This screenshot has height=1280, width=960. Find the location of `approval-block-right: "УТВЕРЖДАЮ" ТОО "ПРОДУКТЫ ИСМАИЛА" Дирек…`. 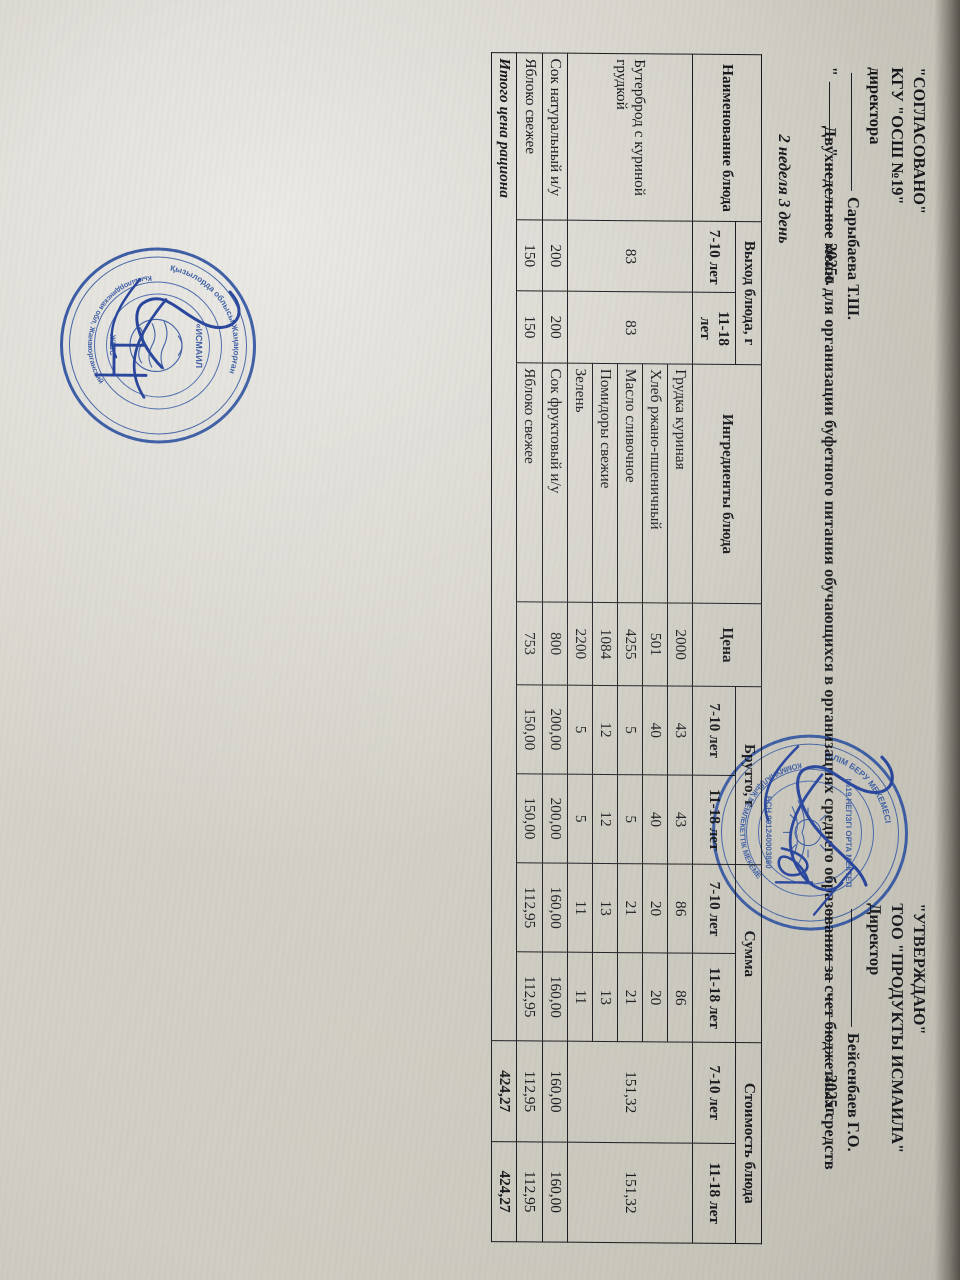

approval-block-right: "УТВЕРЖДАЮ" ТОО "ПРОДУКТЫ ИСМАИЛА" Дирек… is located at coordinates (874, 1068).